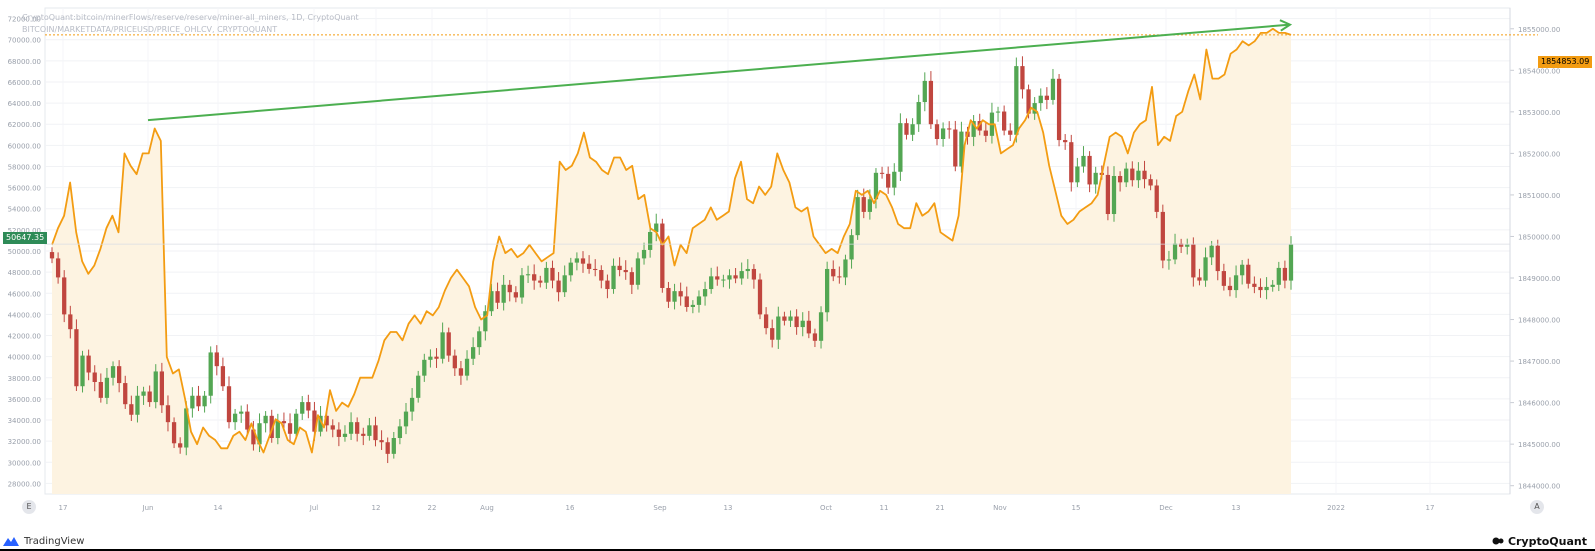 The image size is (1595, 551). Describe the element at coordinates (826, 508) in the screenshot. I see `x-axis-tick-label: Oct` at that location.